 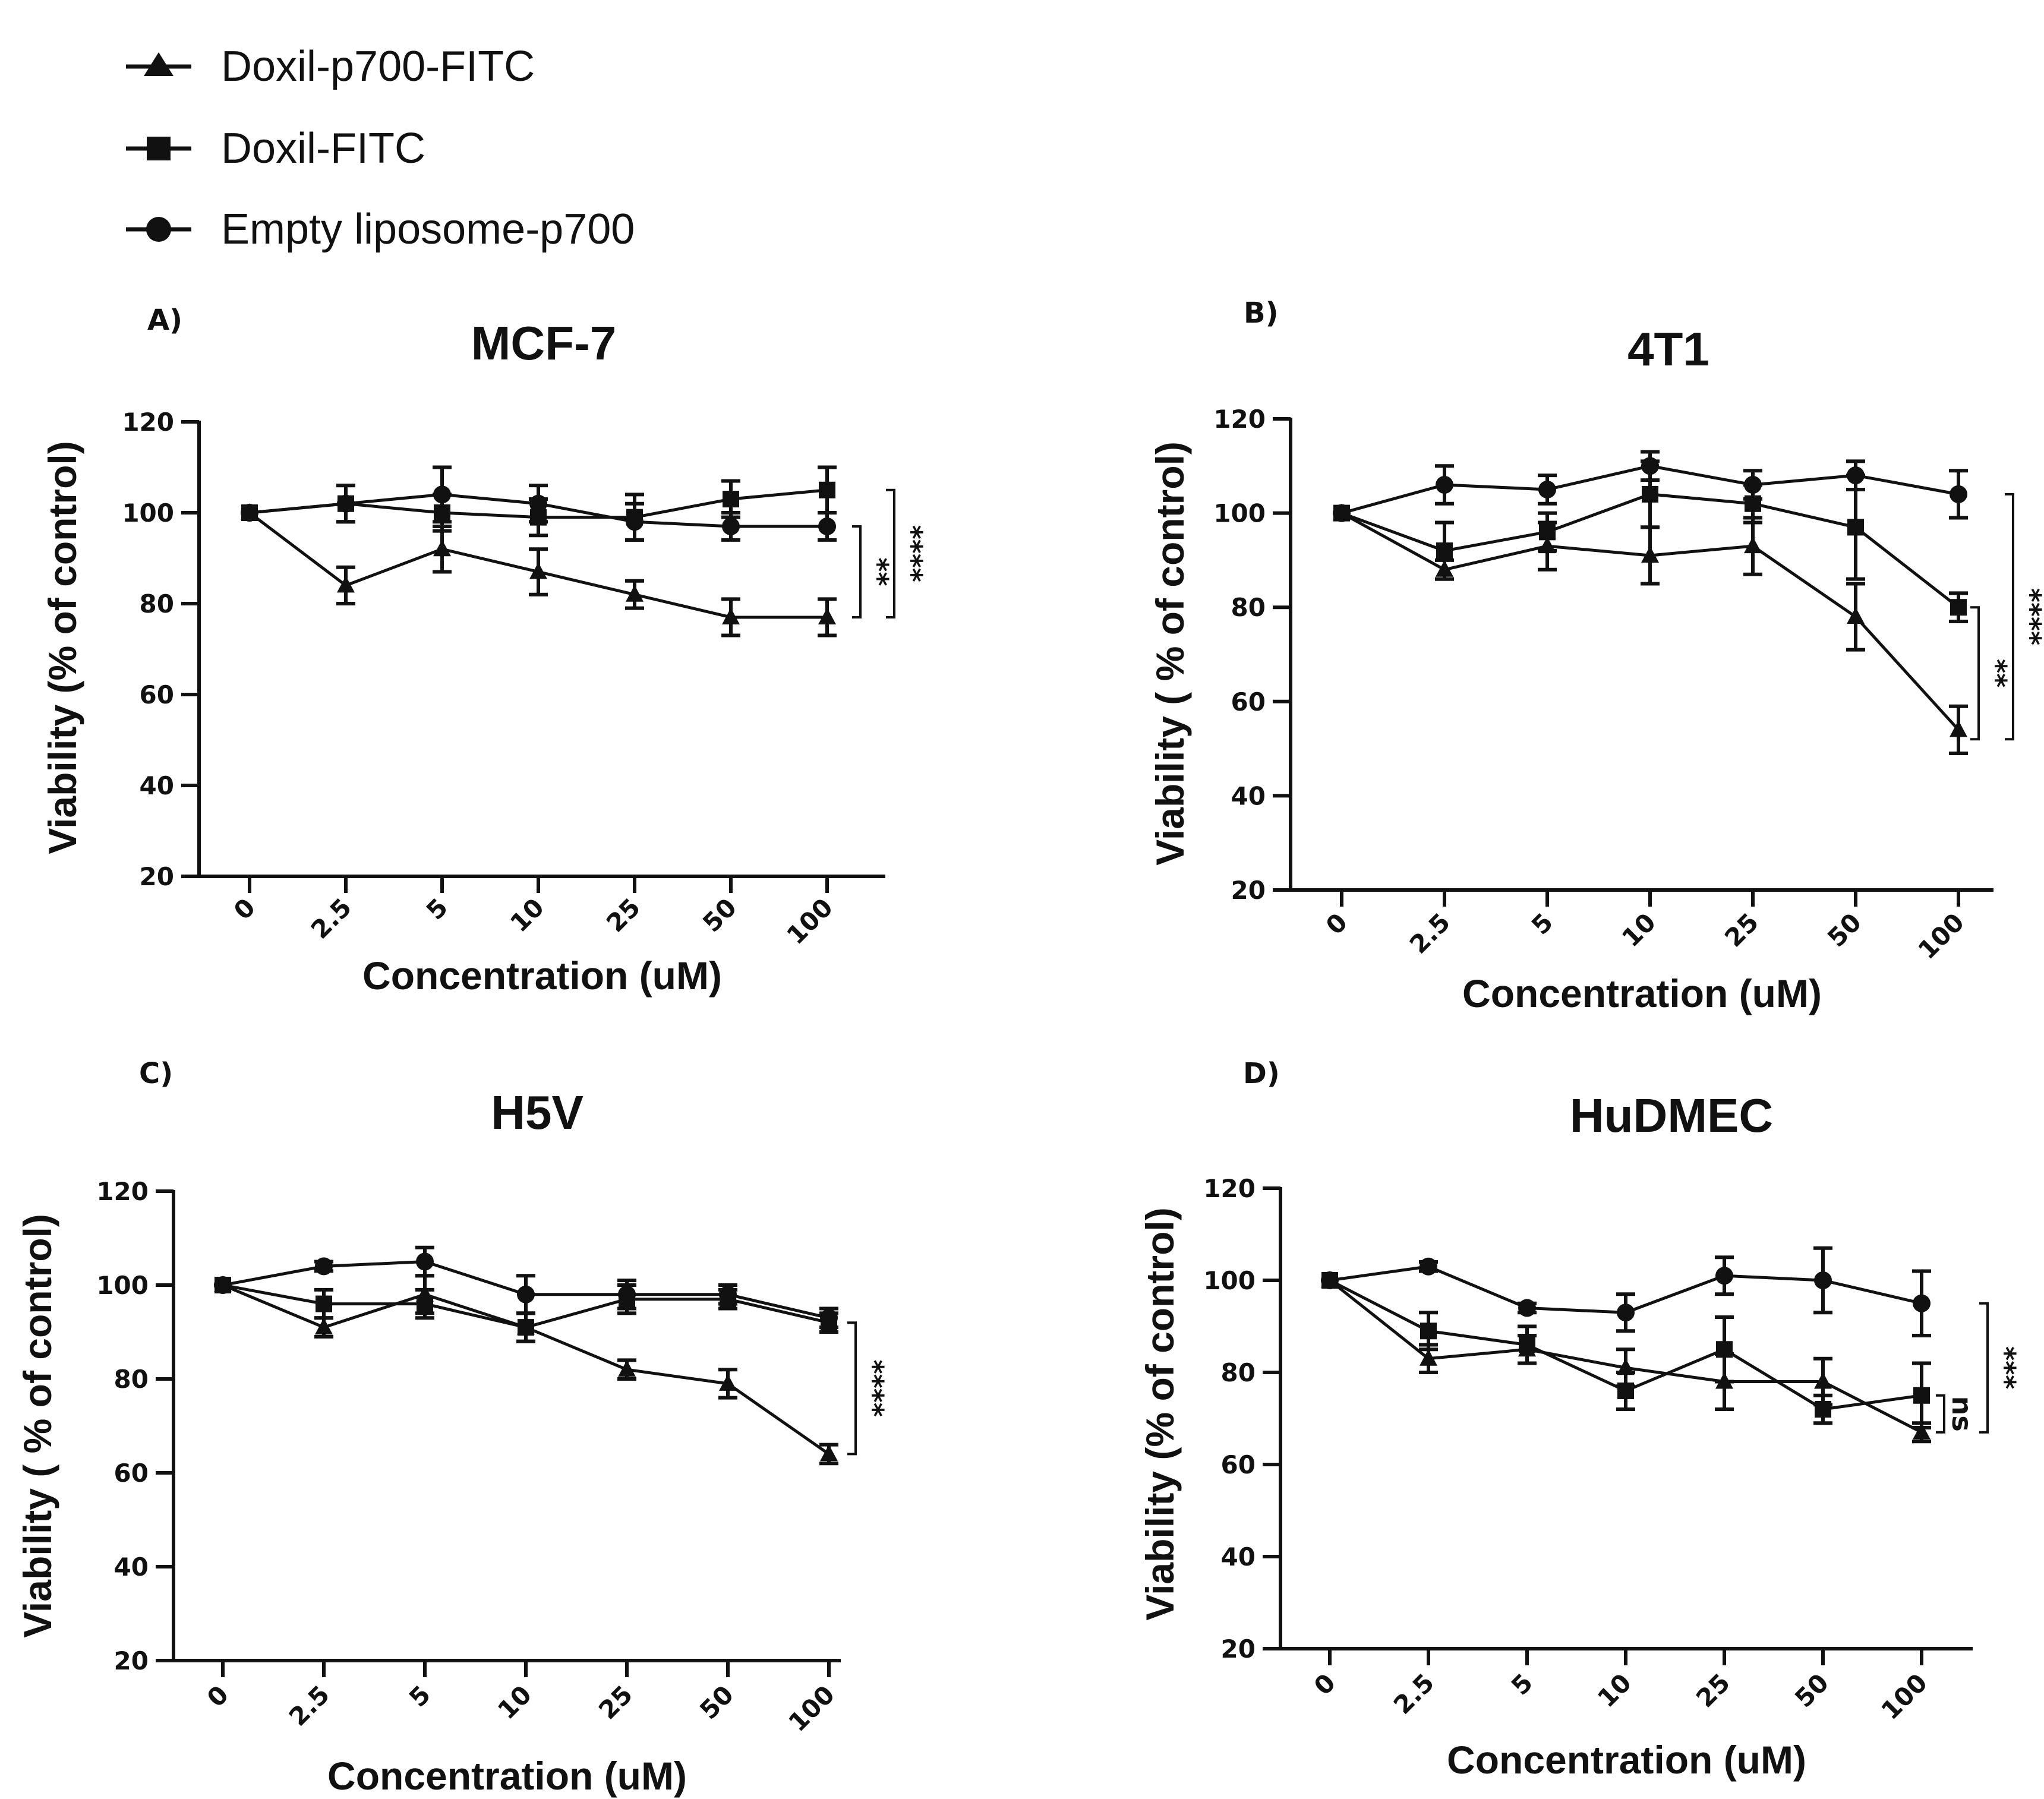 I want to click on chart-title: H5V, so click(x=537, y=1112).